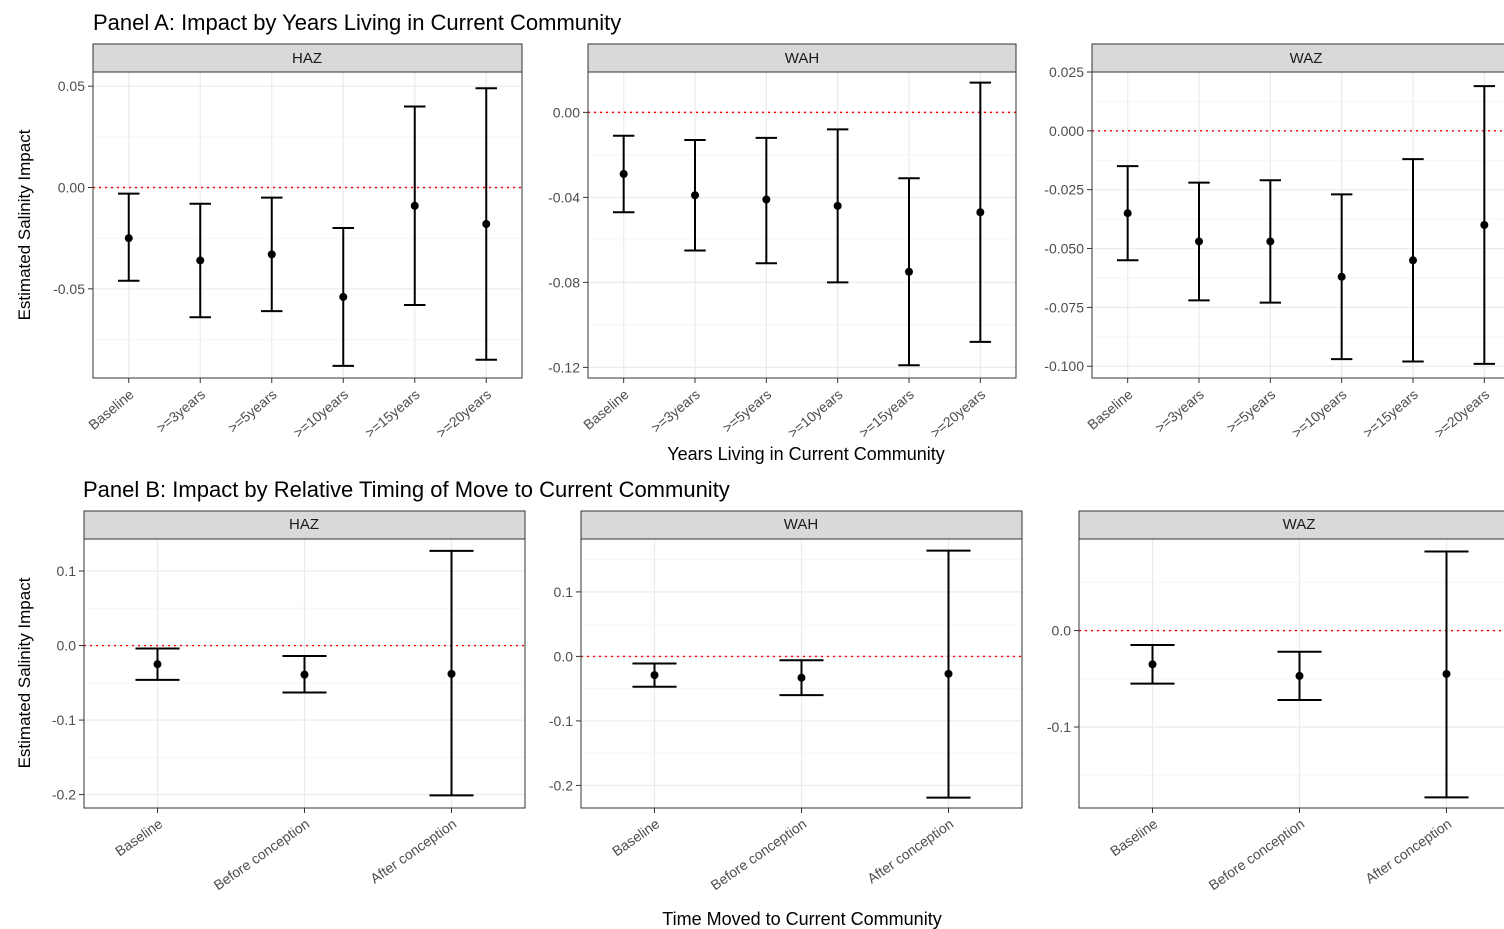 This screenshot has width=1504, height=929. Describe the element at coordinates (69, 289) in the screenshot. I see `panel-a-facet-haz-y-tick-label: -0.05` at that location.